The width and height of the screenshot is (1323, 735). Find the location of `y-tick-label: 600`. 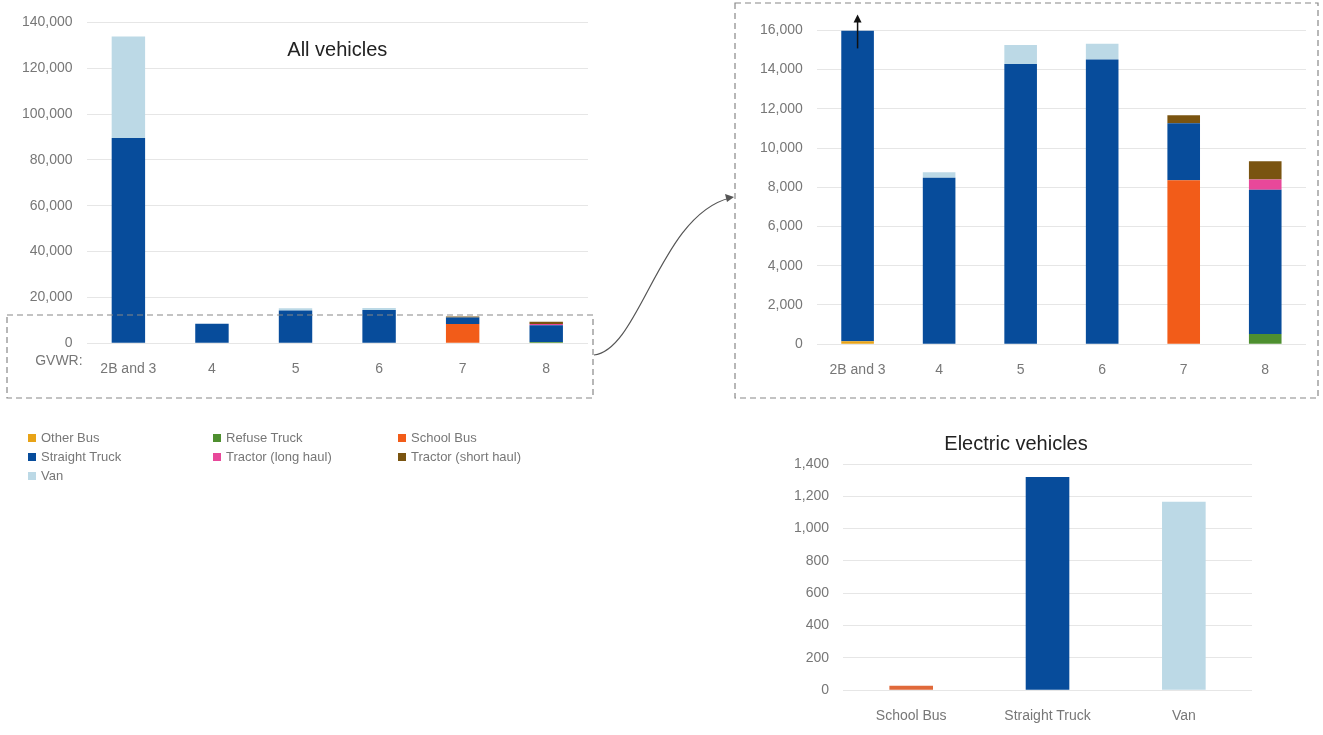

y-tick-label: 600 is located at coordinates (817, 592).